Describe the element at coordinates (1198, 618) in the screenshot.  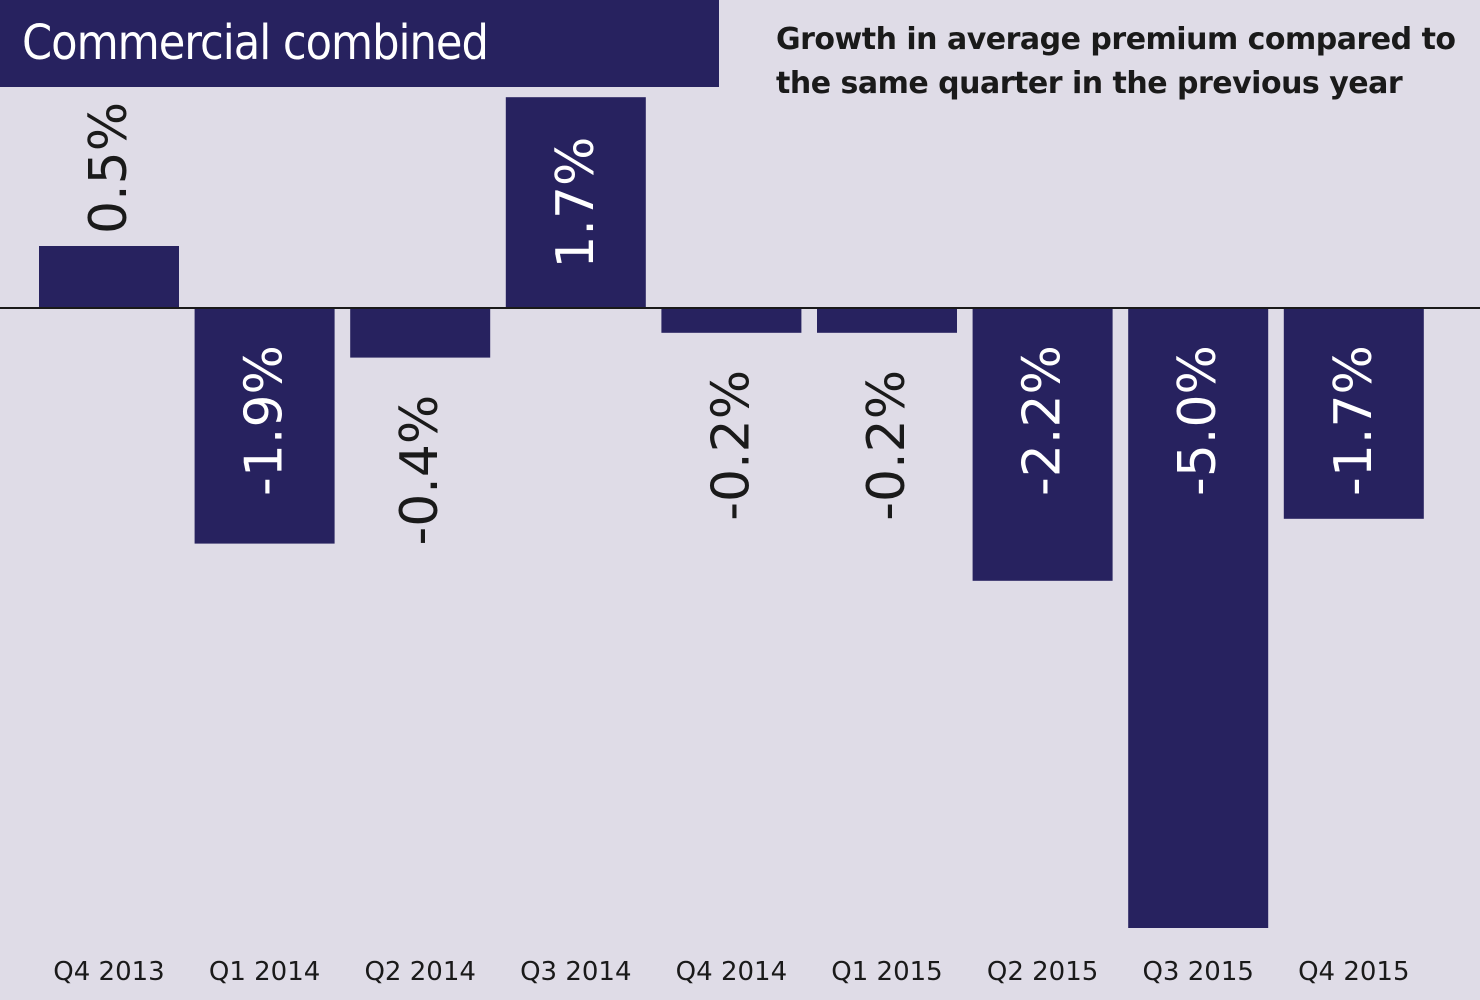
I see `bar-q3-2015` at that location.